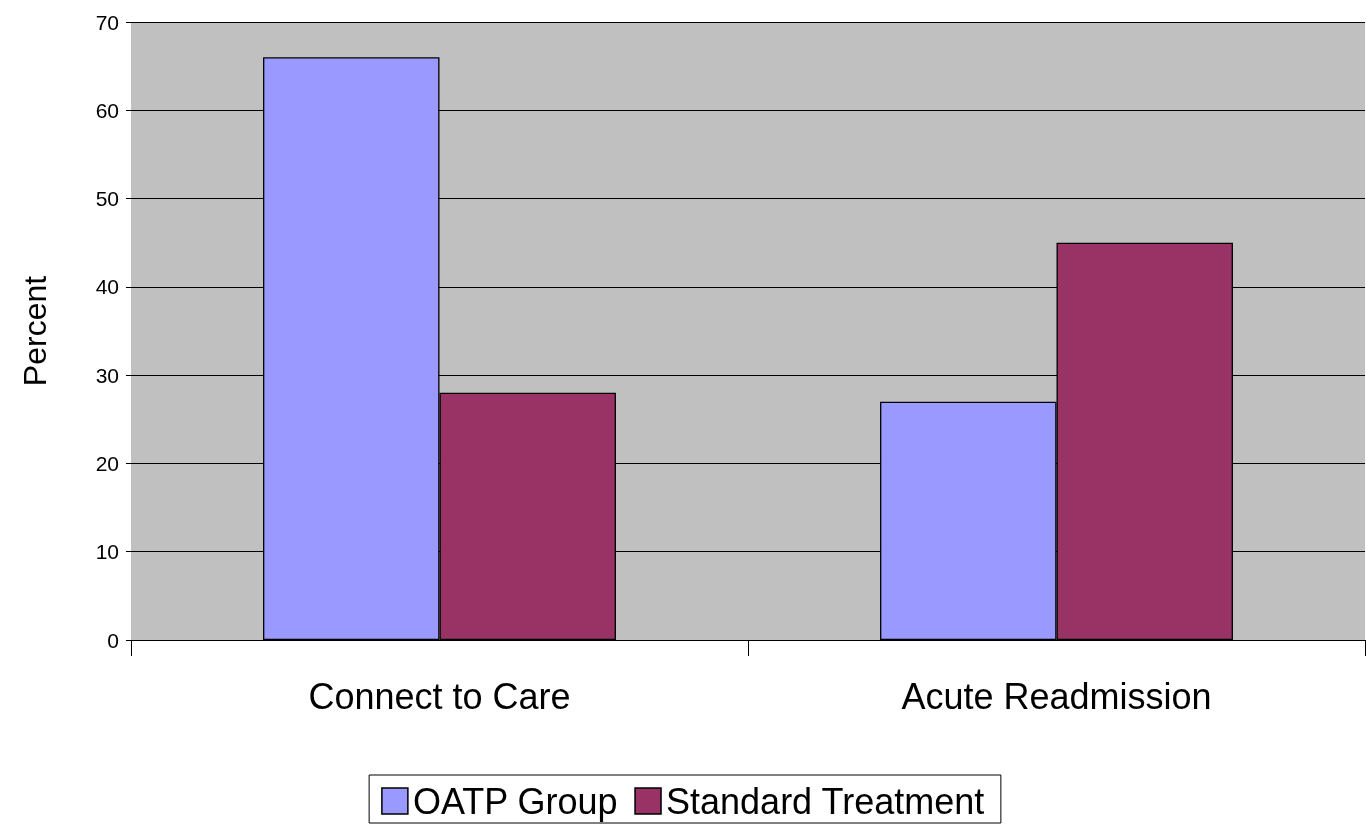  I want to click on y-axis-title: Percent, so click(35, 331).